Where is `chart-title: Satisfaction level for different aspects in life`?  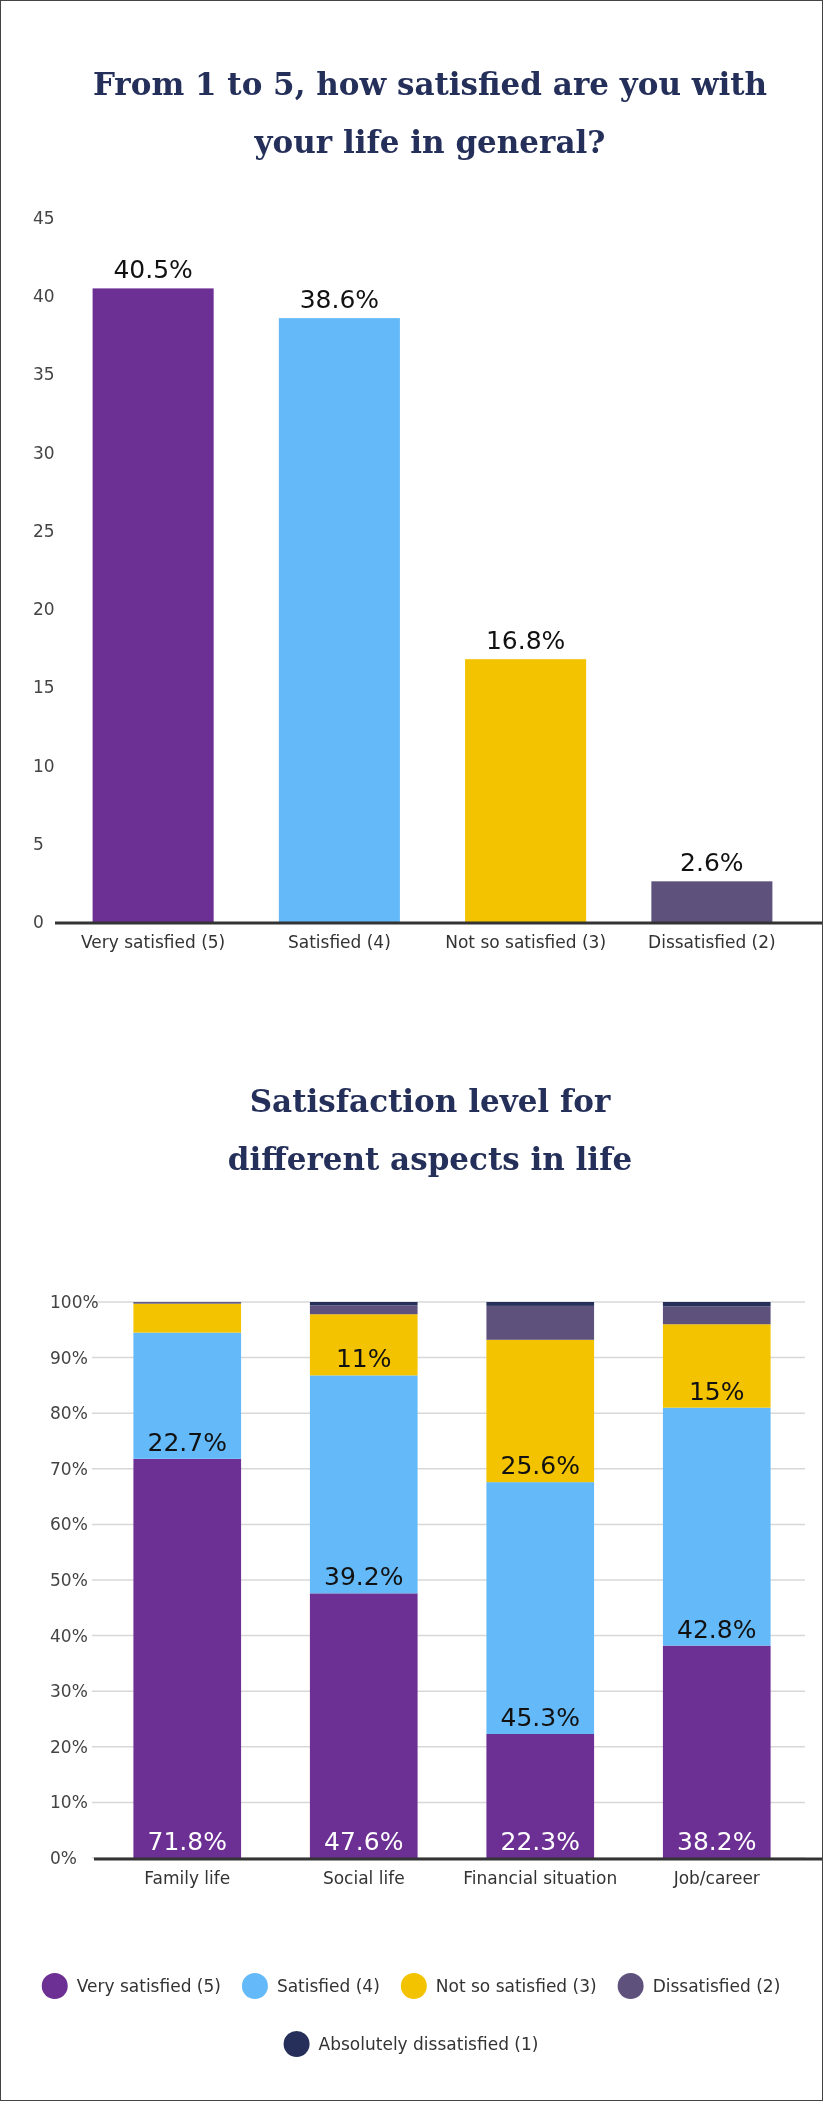
chart-title: Satisfaction level for different aspects in life is located at coordinates (430, 1130).